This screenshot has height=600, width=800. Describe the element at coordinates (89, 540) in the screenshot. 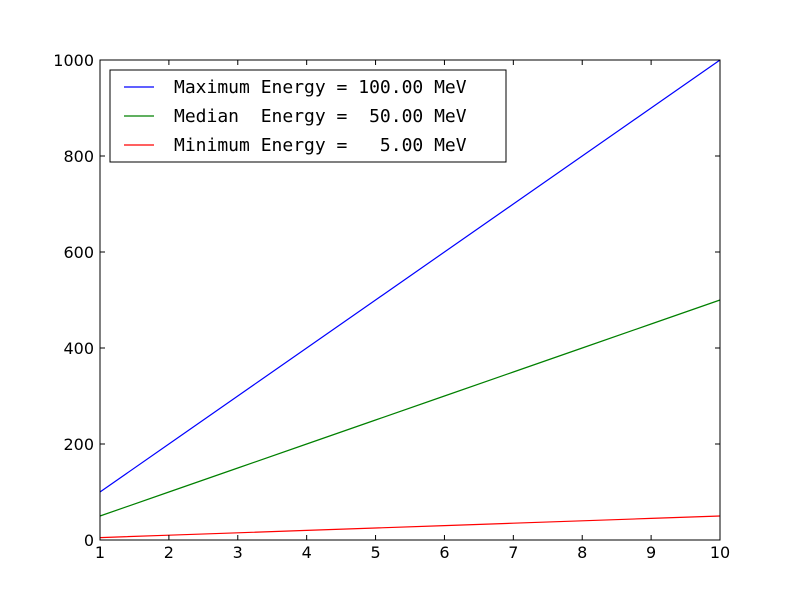

I see `y-tick-label: 0` at that location.